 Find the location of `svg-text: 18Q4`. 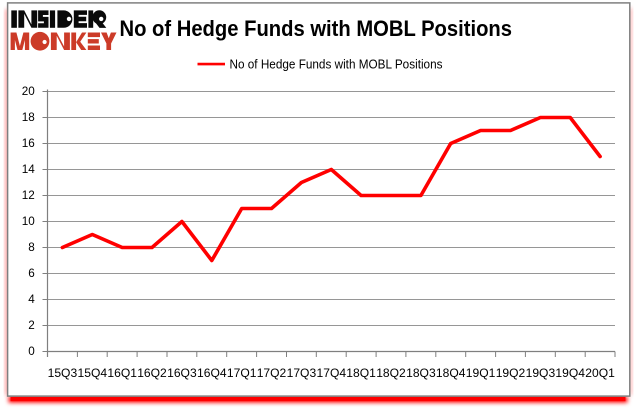

svg-text: 18Q4 is located at coordinates (451, 373).